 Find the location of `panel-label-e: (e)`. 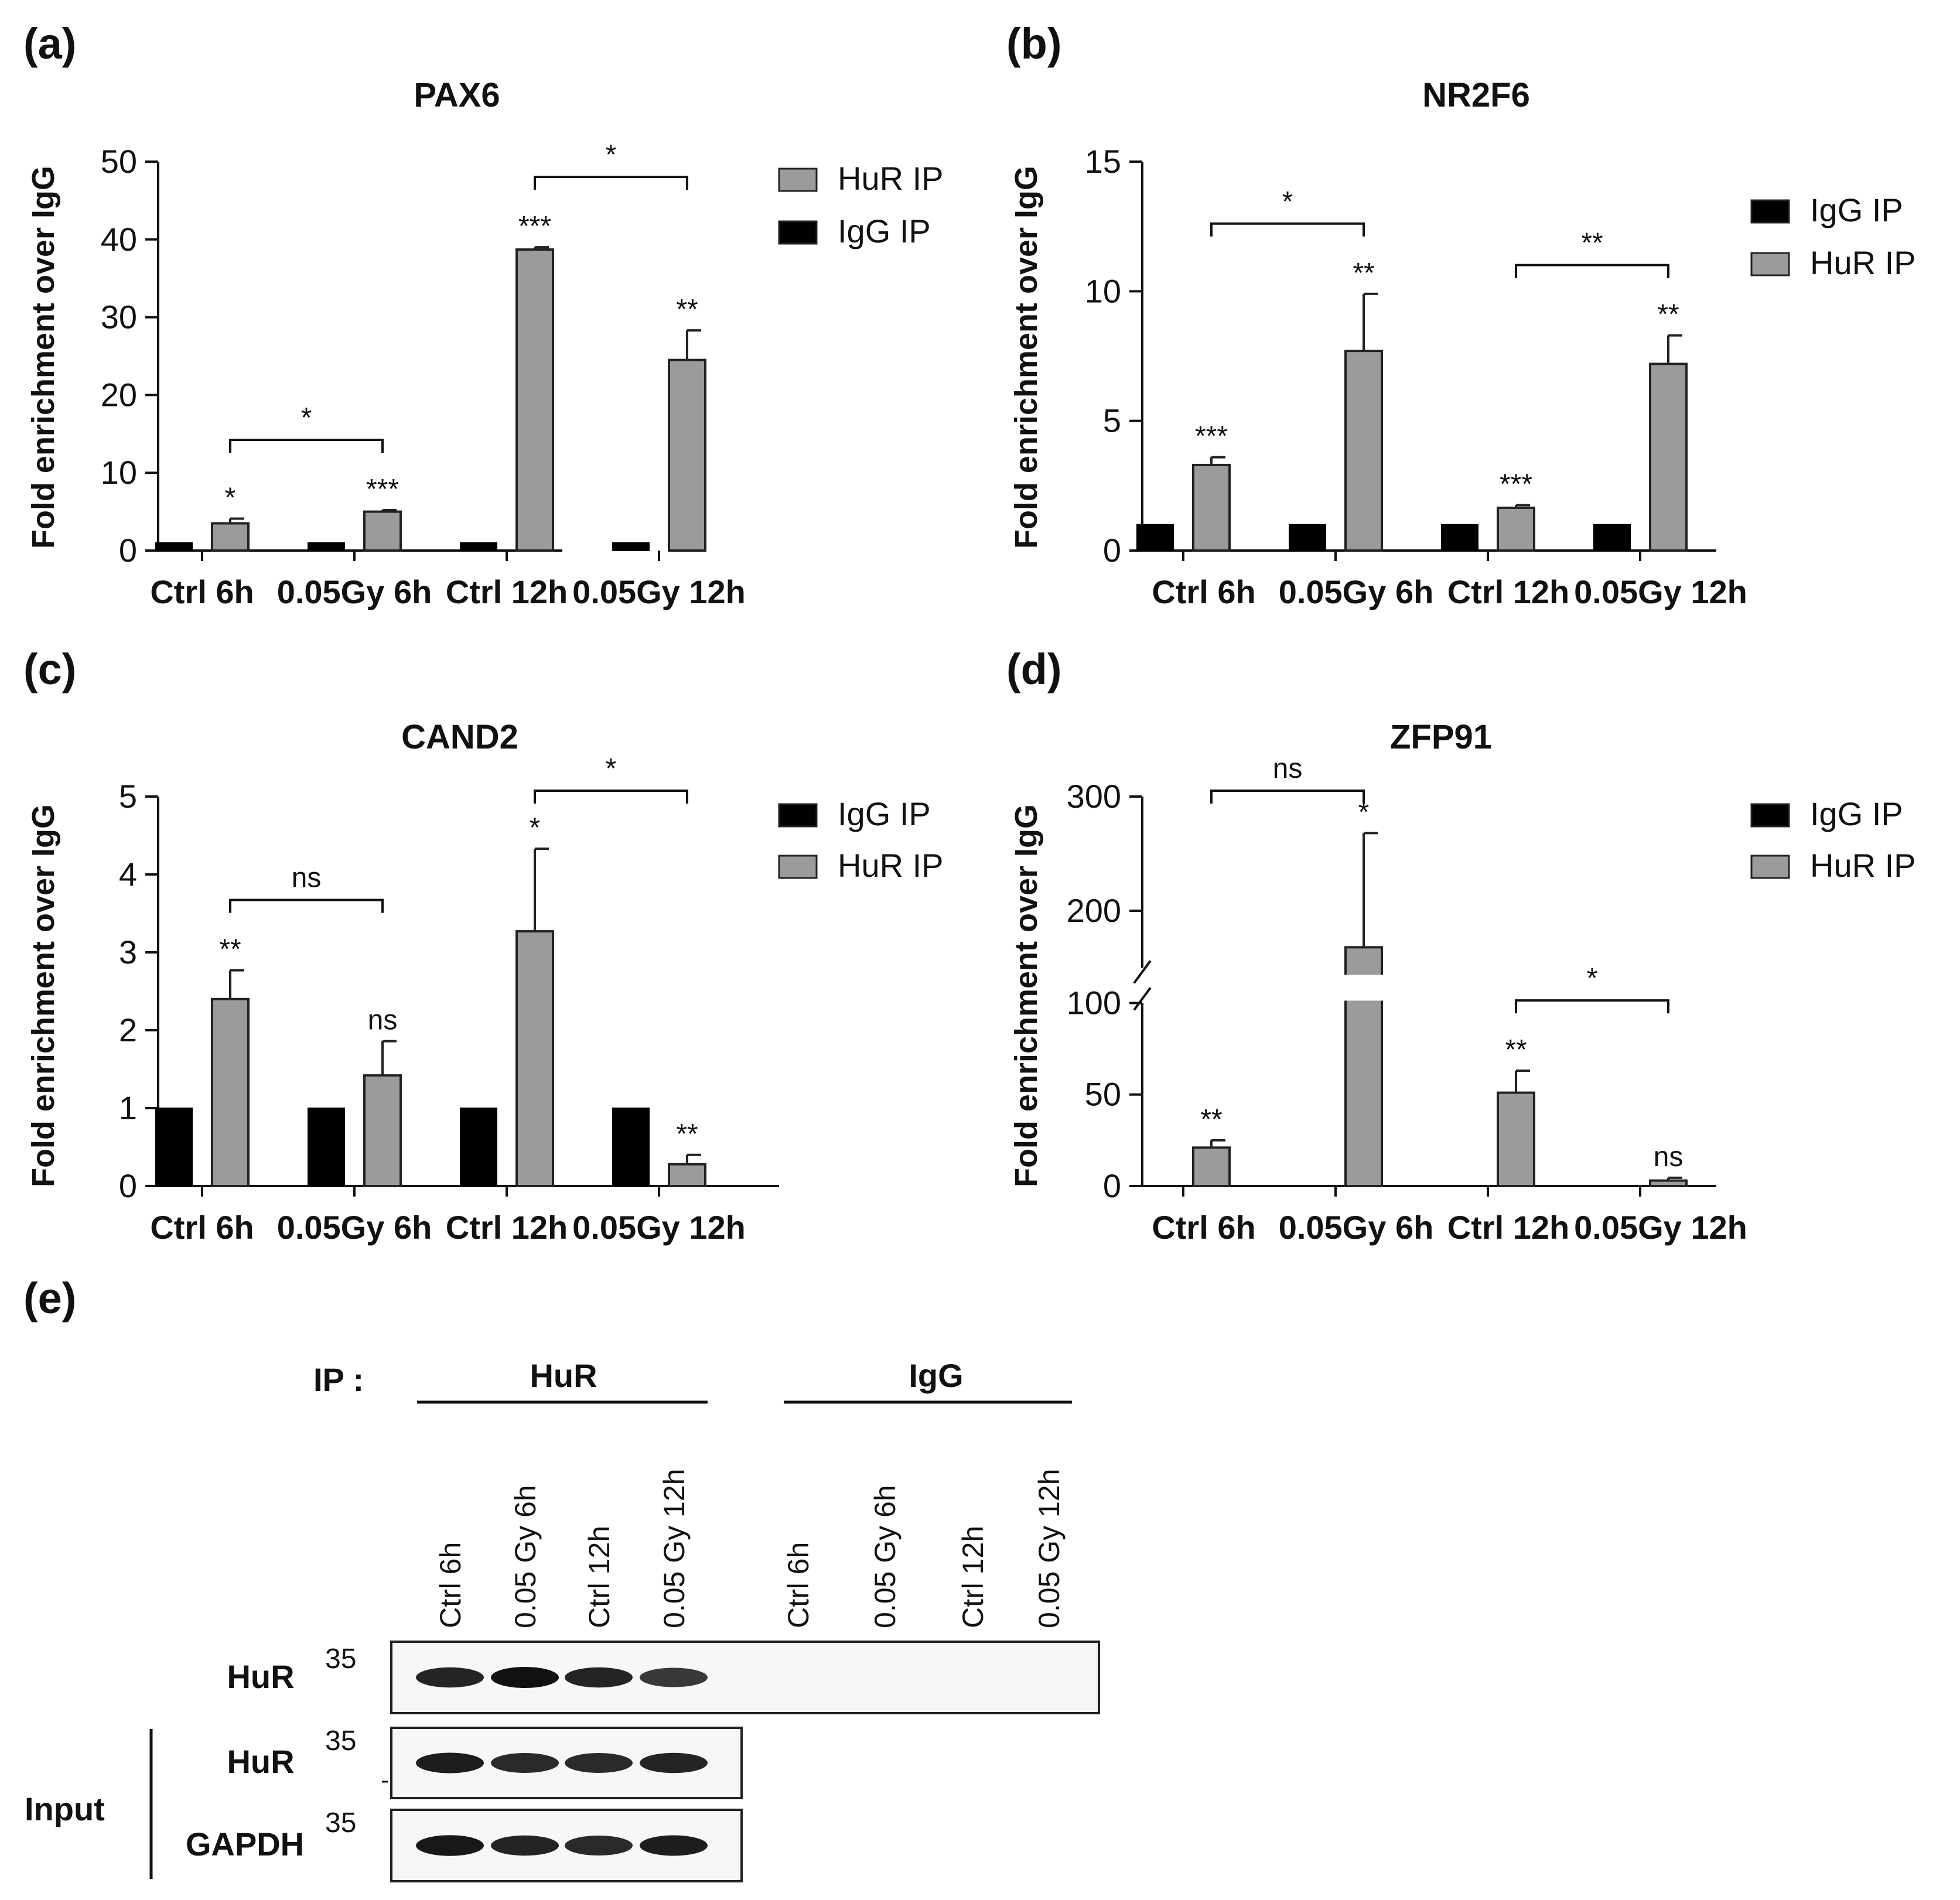

panel-label-e: (e) is located at coordinates (49, 1298).